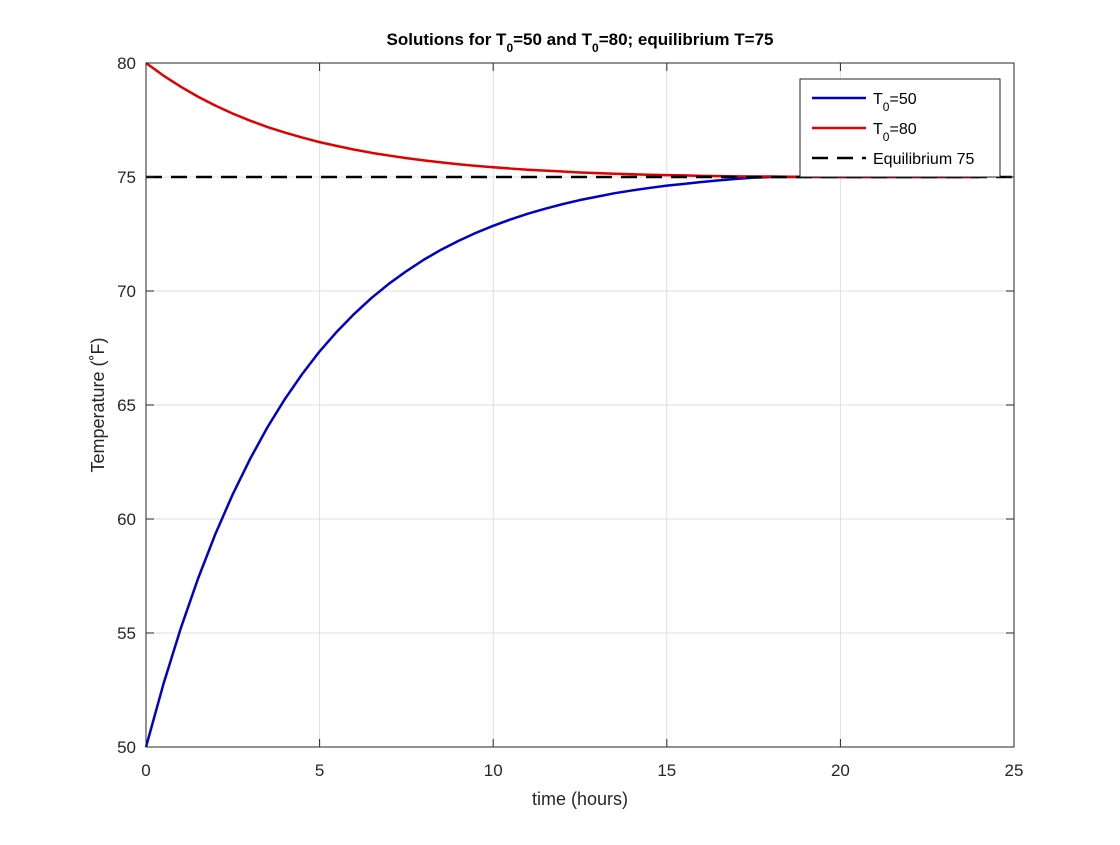 The height and width of the screenshot is (845, 1120). Describe the element at coordinates (126, 405) in the screenshot. I see `y-tick-label: 65` at that location.